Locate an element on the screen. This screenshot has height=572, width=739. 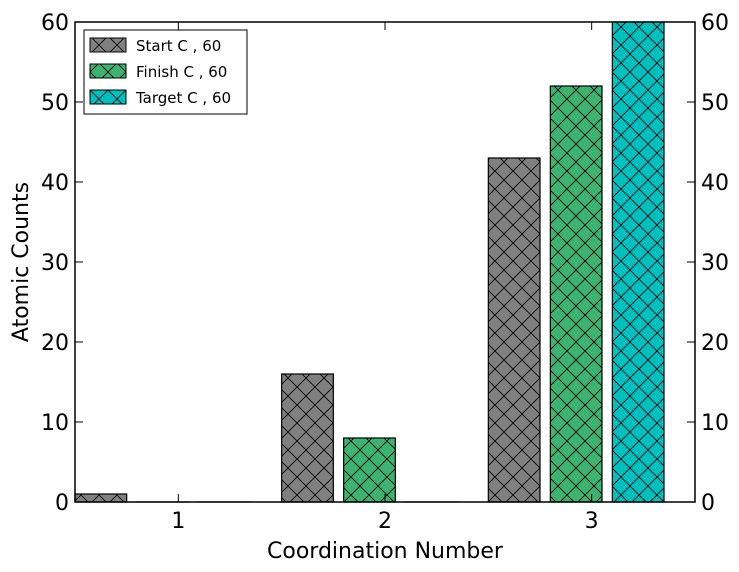
y-tick-label-right: 60 is located at coordinates (715, 23).